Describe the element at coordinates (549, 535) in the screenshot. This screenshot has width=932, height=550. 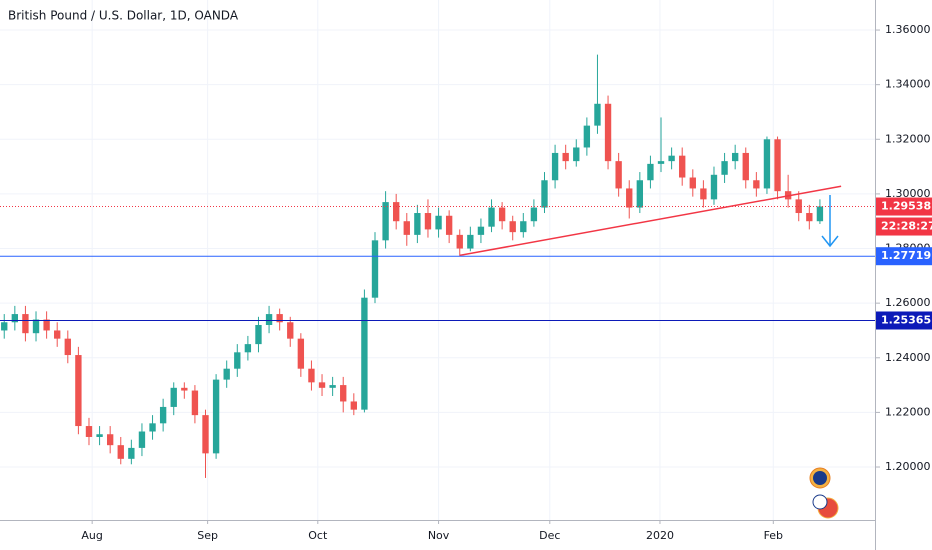
I see `x-tick-label: Dec` at that location.